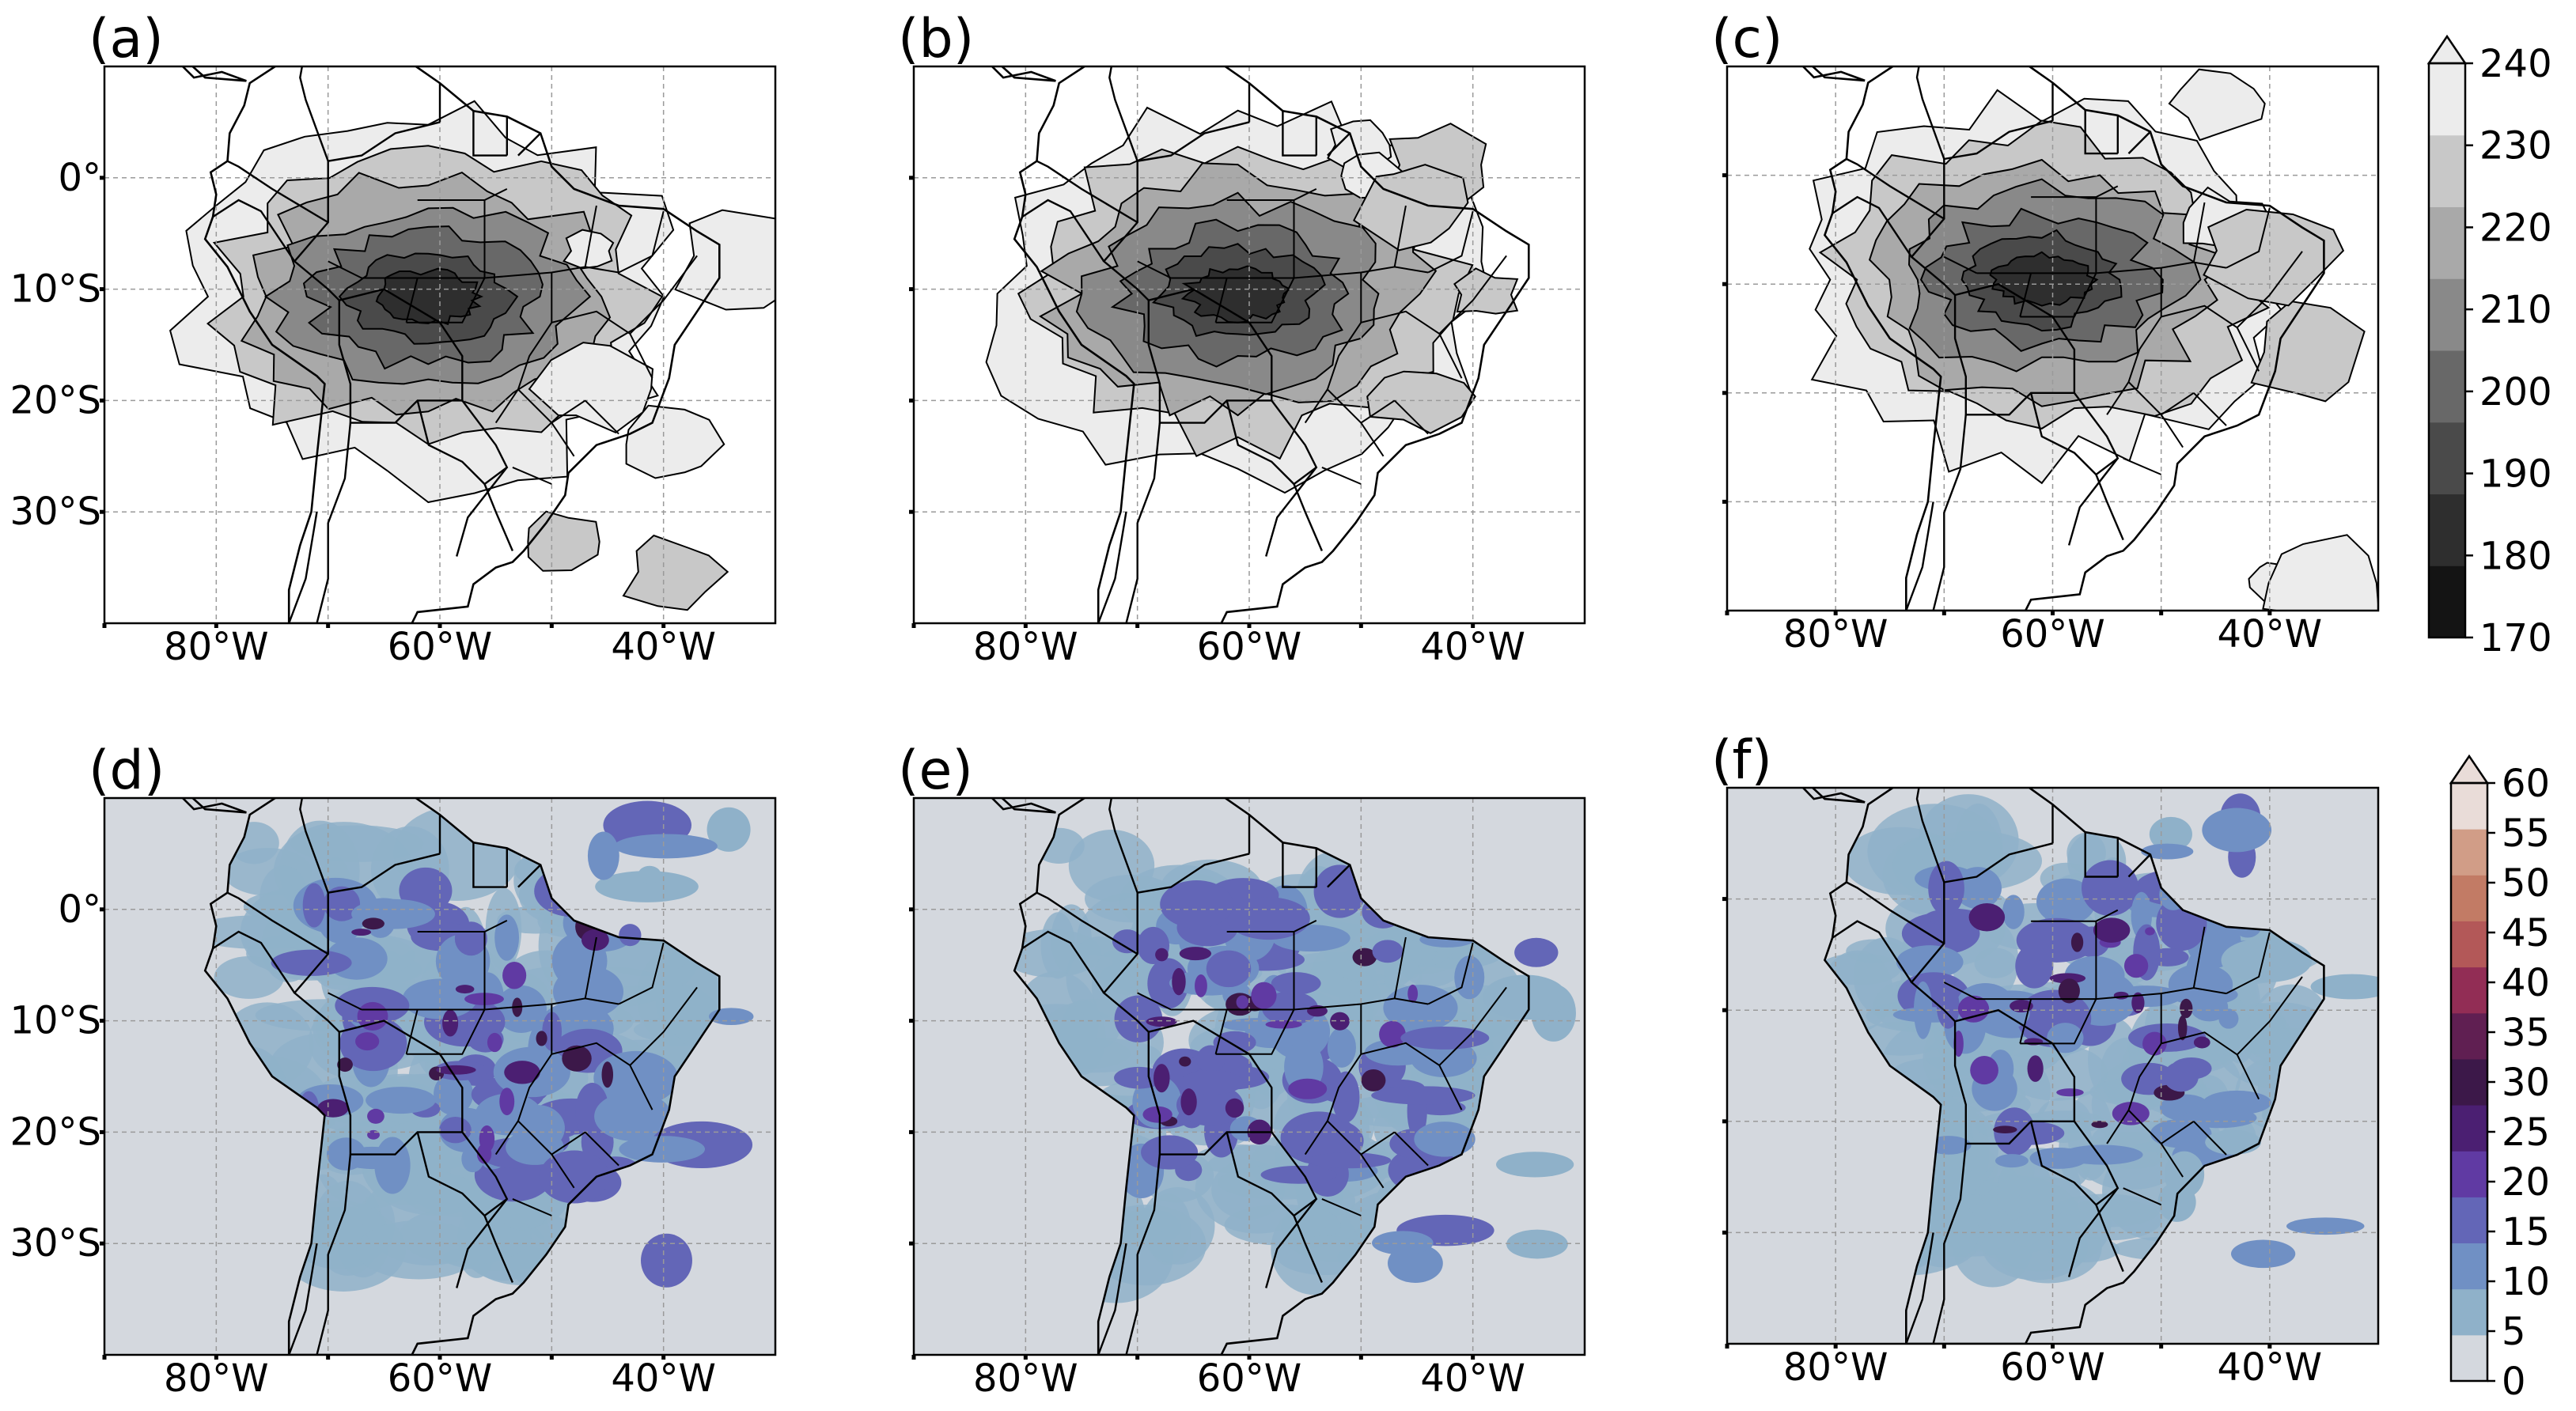  I want to click on colorbar-tick-label: 15, so click(2526, 1232).